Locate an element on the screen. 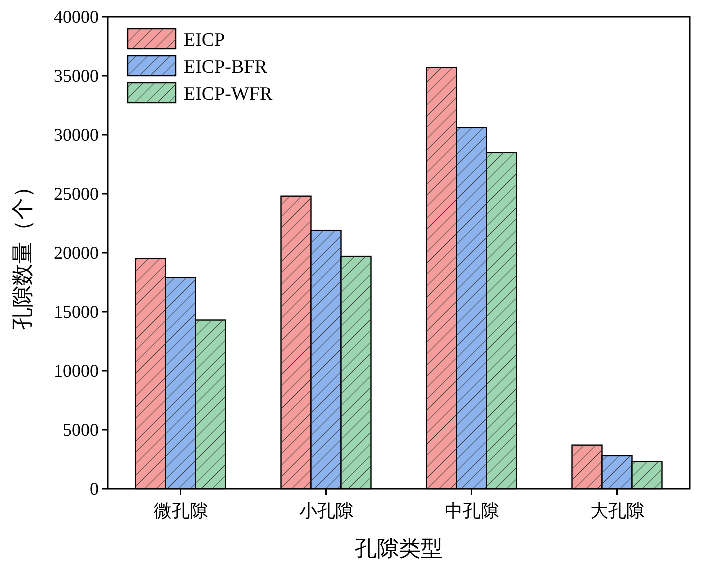 This screenshot has height=566, width=701. y-tick-label: 20000 is located at coordinates (76, 253).